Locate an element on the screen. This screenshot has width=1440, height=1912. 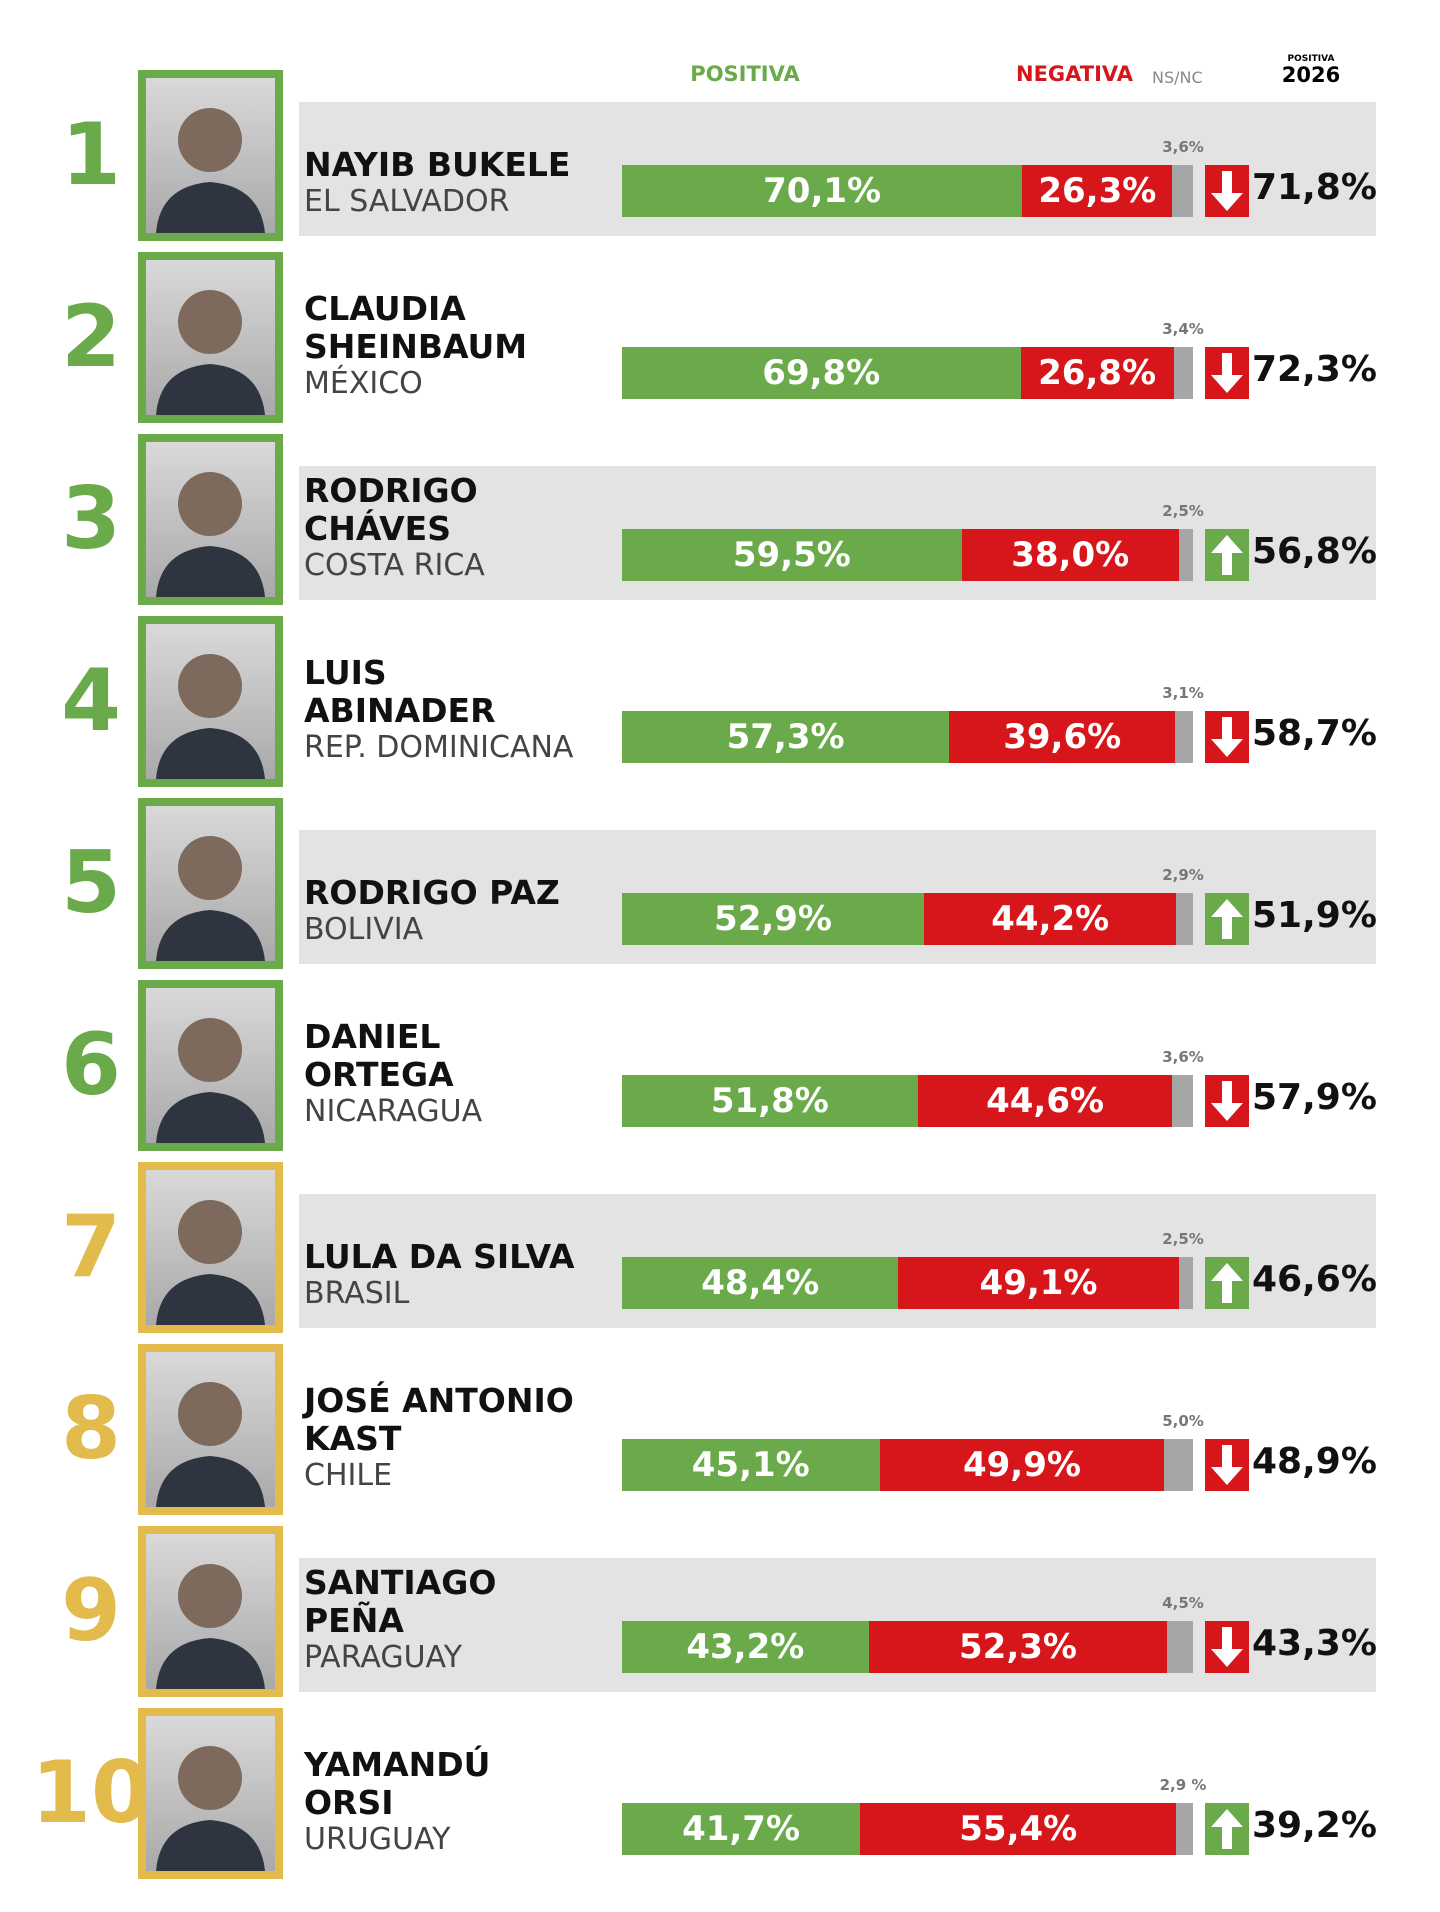
rank: 8 is located at coordinates (91, 1429).